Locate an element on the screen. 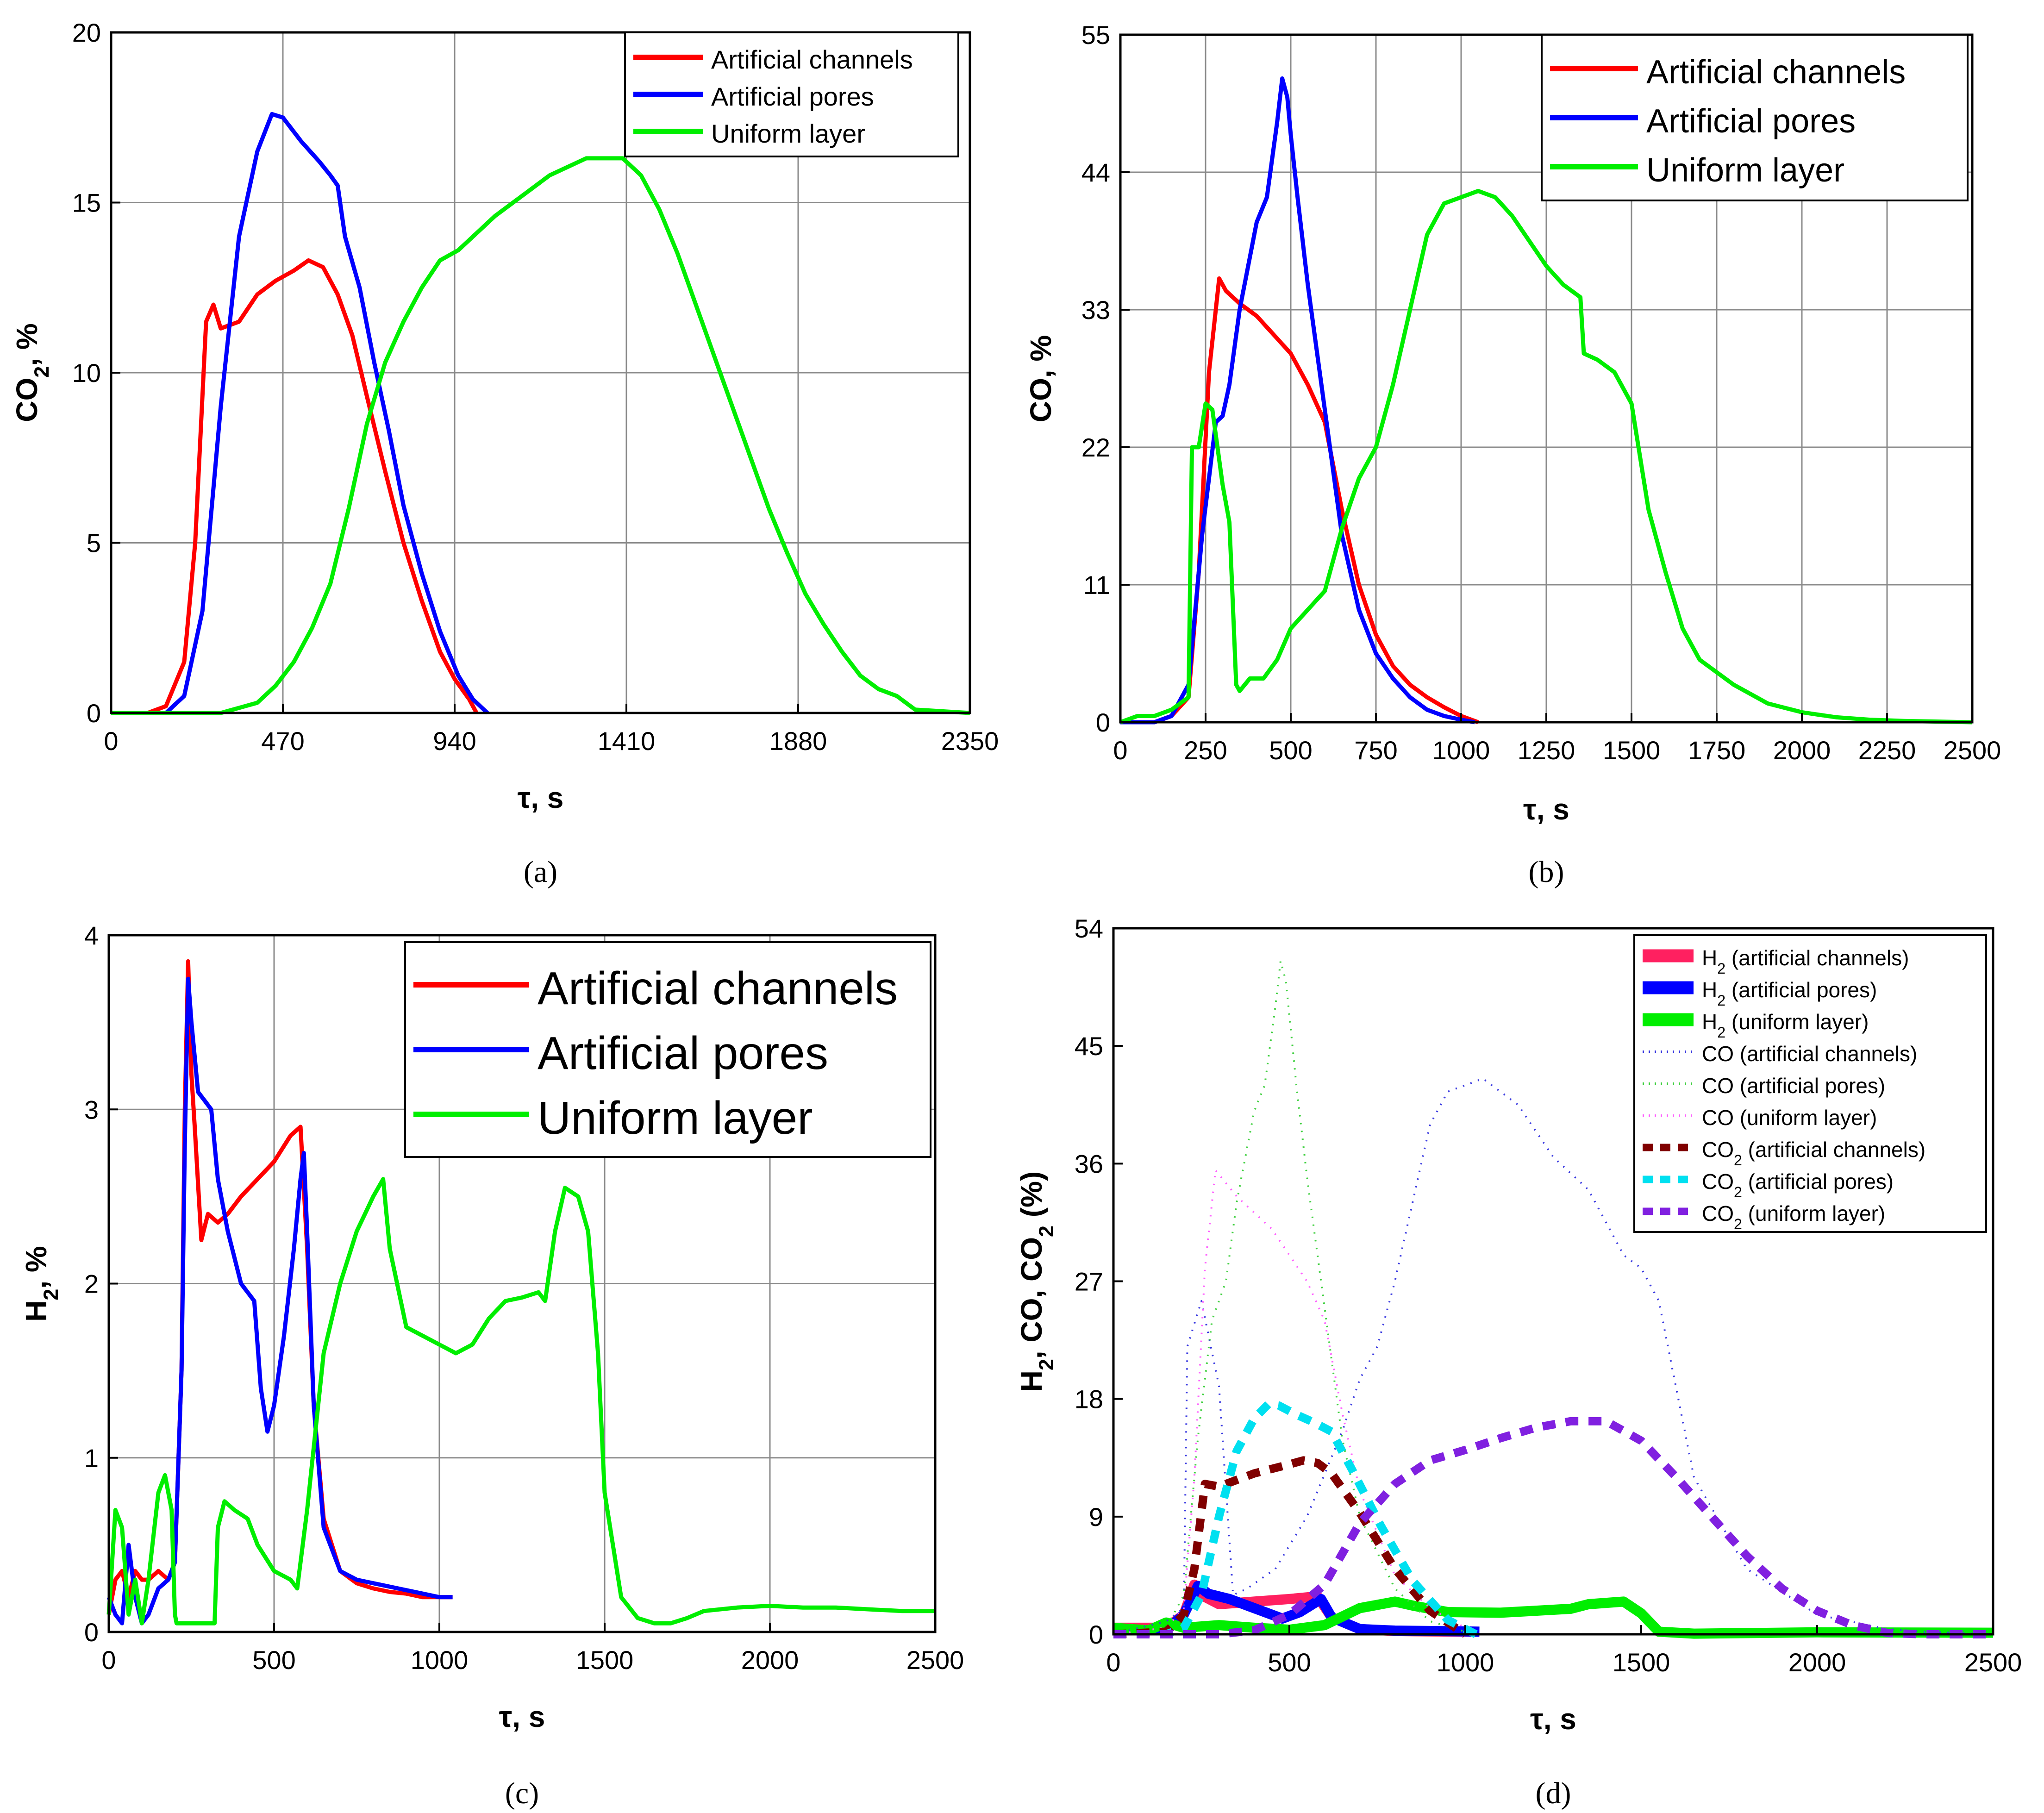  y-tick-label: 10 is located at coordinates (86, 373).